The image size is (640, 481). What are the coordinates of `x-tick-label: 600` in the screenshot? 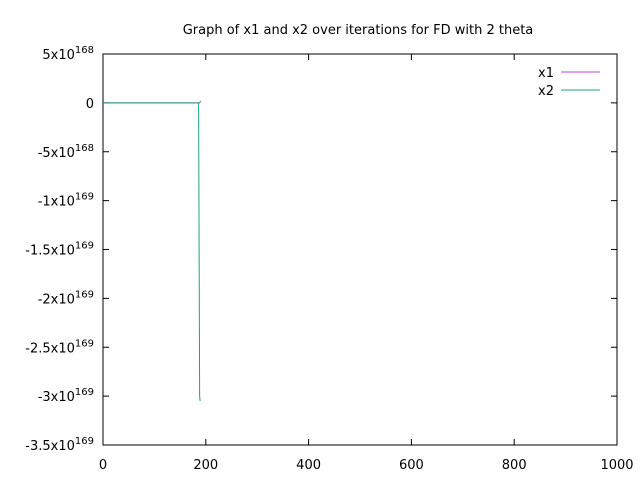 It's located at (411, 465).